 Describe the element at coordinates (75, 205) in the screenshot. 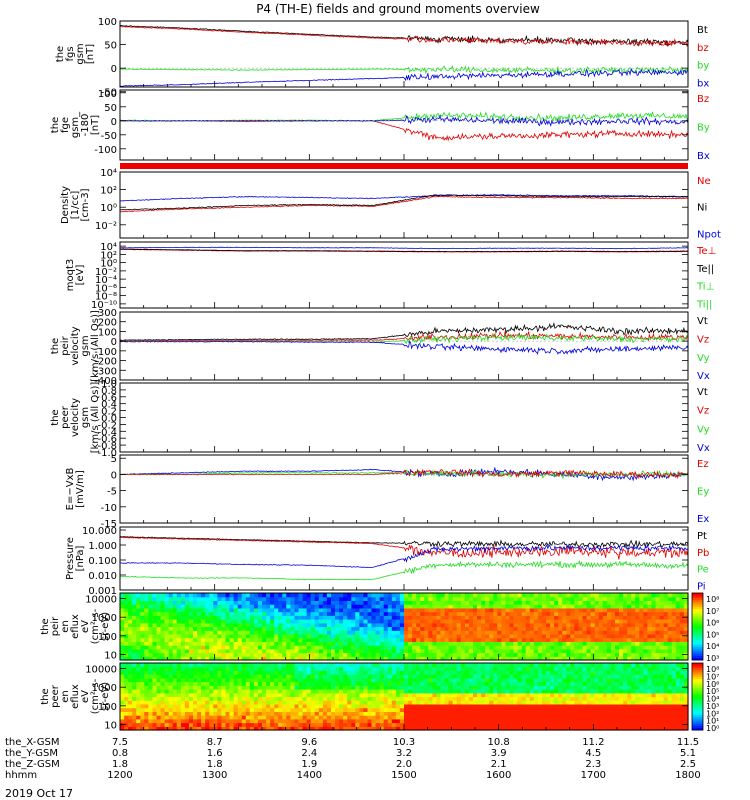

I see `y-axis-label-p4: Density [1/cc] [cm-3]` at that location.